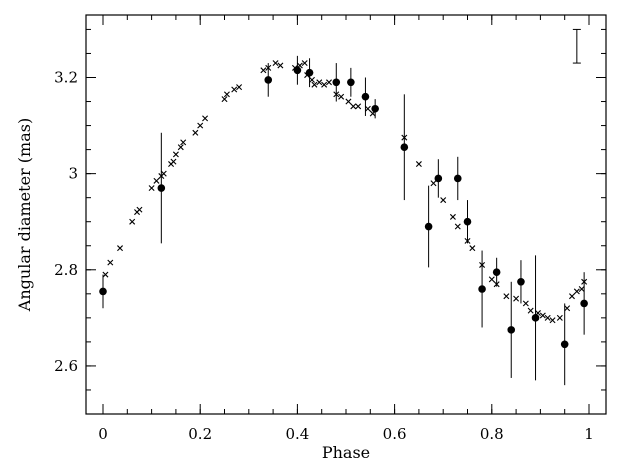 The height and width of the screenshot is (476, 637). Describe the element at coordinates (103, 434) in the screenshot. I see `x-tick-label: 0` at that location.